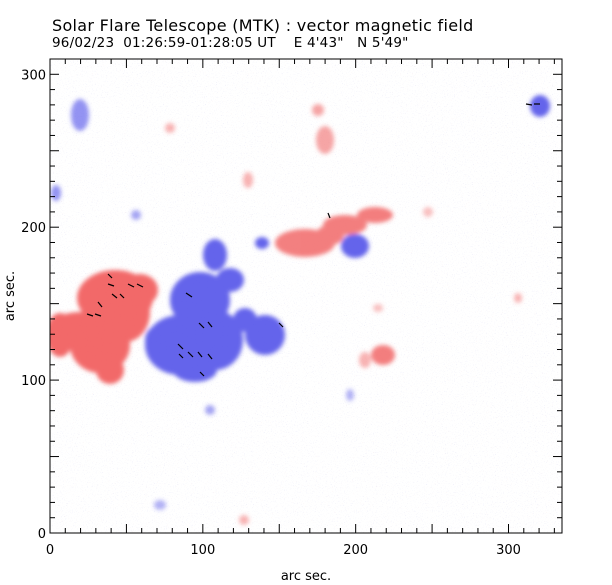 The height and width of the screenshot is (585, 612). What do you see at coordinates (10, 296) in the screenshot?
I see `y-axis-label: arc sec.` at bounding box center [10, 296].